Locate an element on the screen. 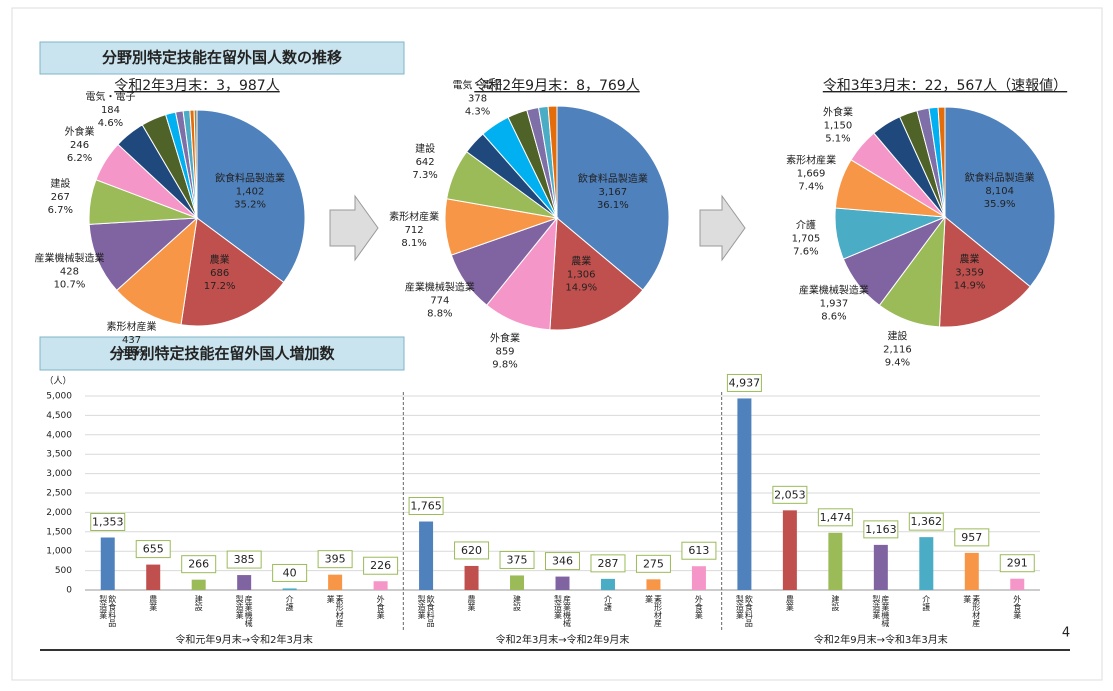 Image resolution: width=1113 pixels, height=691 pixels. value-label: 2,053 is located at coordinates (790, 494).